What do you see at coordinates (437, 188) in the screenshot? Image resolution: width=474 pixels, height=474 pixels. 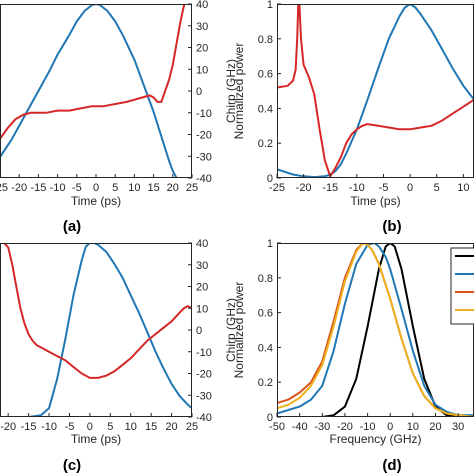 I see `xtick-label-b: 5` at bounding box center [437, 188].